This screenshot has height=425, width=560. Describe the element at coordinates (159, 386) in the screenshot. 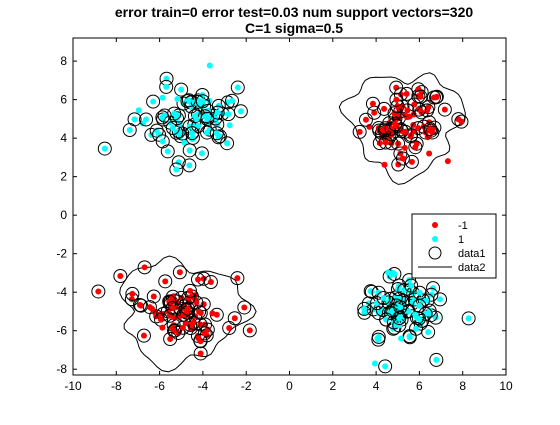

I see `x-tick-label: -6` at that location.